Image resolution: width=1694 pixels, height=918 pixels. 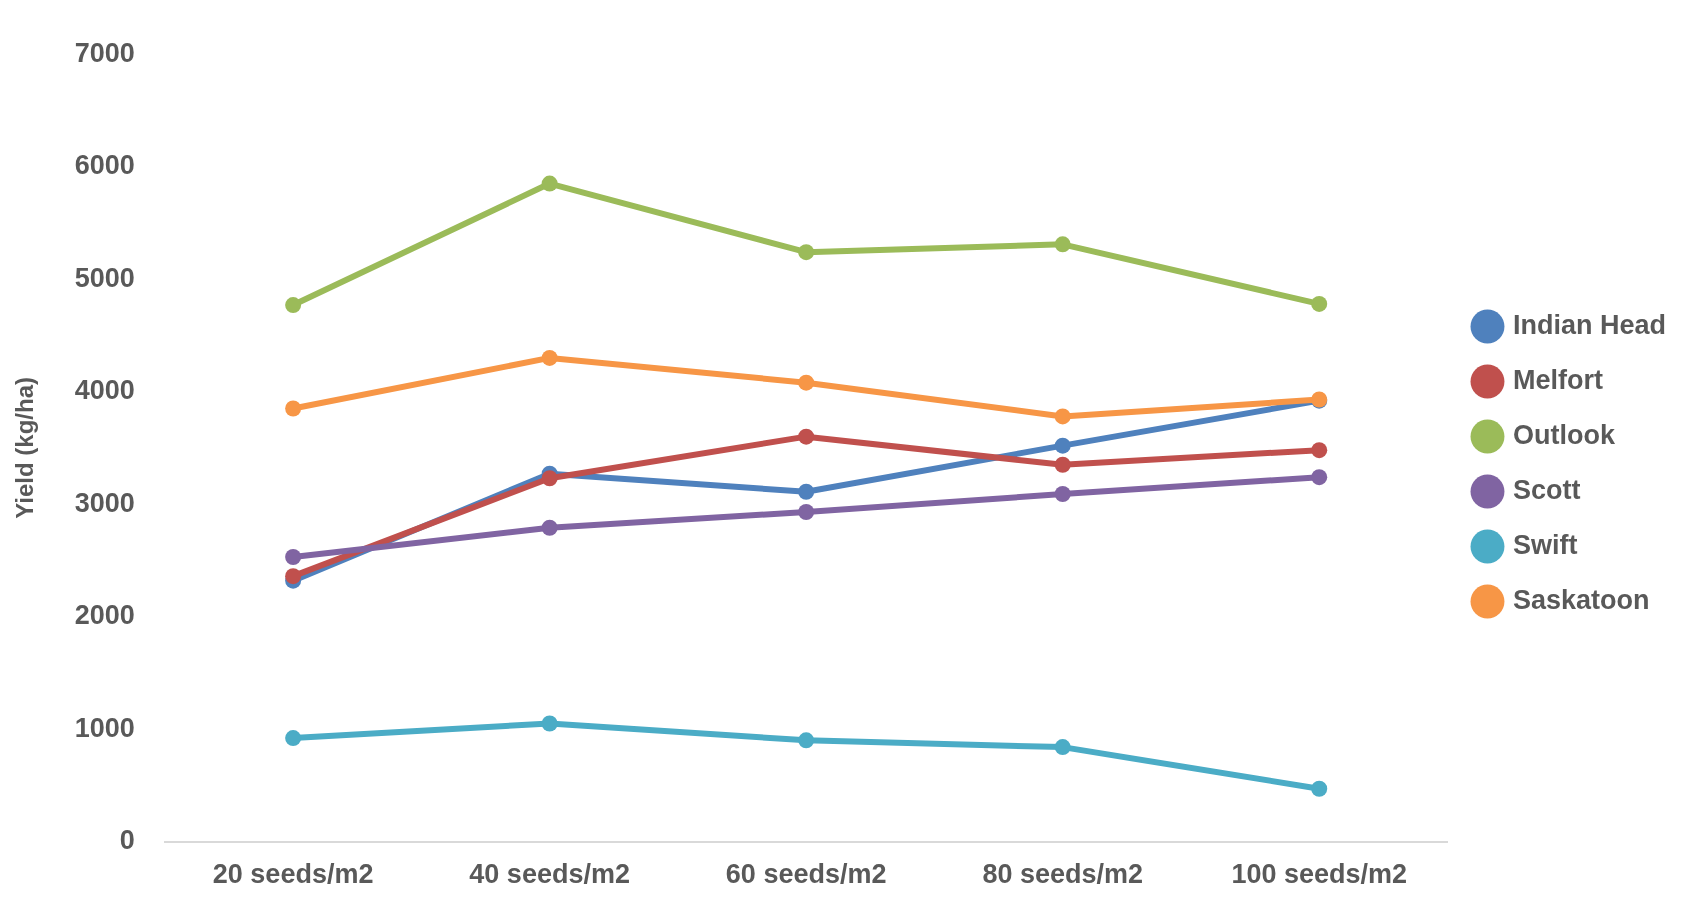 What do you see at coordinates (104, 727) in the screenshot?
I see `y-tick-label: 1000` at bounding box center [104, 727].